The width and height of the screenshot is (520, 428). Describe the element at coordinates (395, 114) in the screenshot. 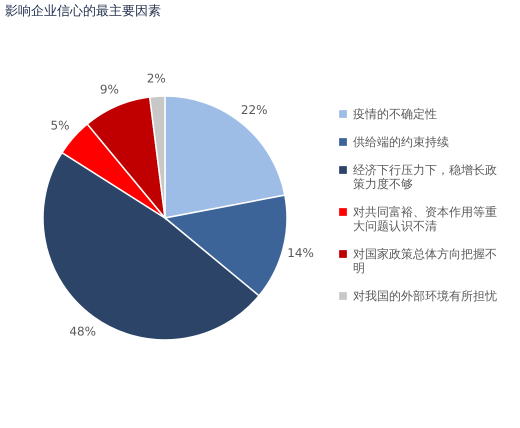

I see `legend-label: 疫情的不确定性` at that location.